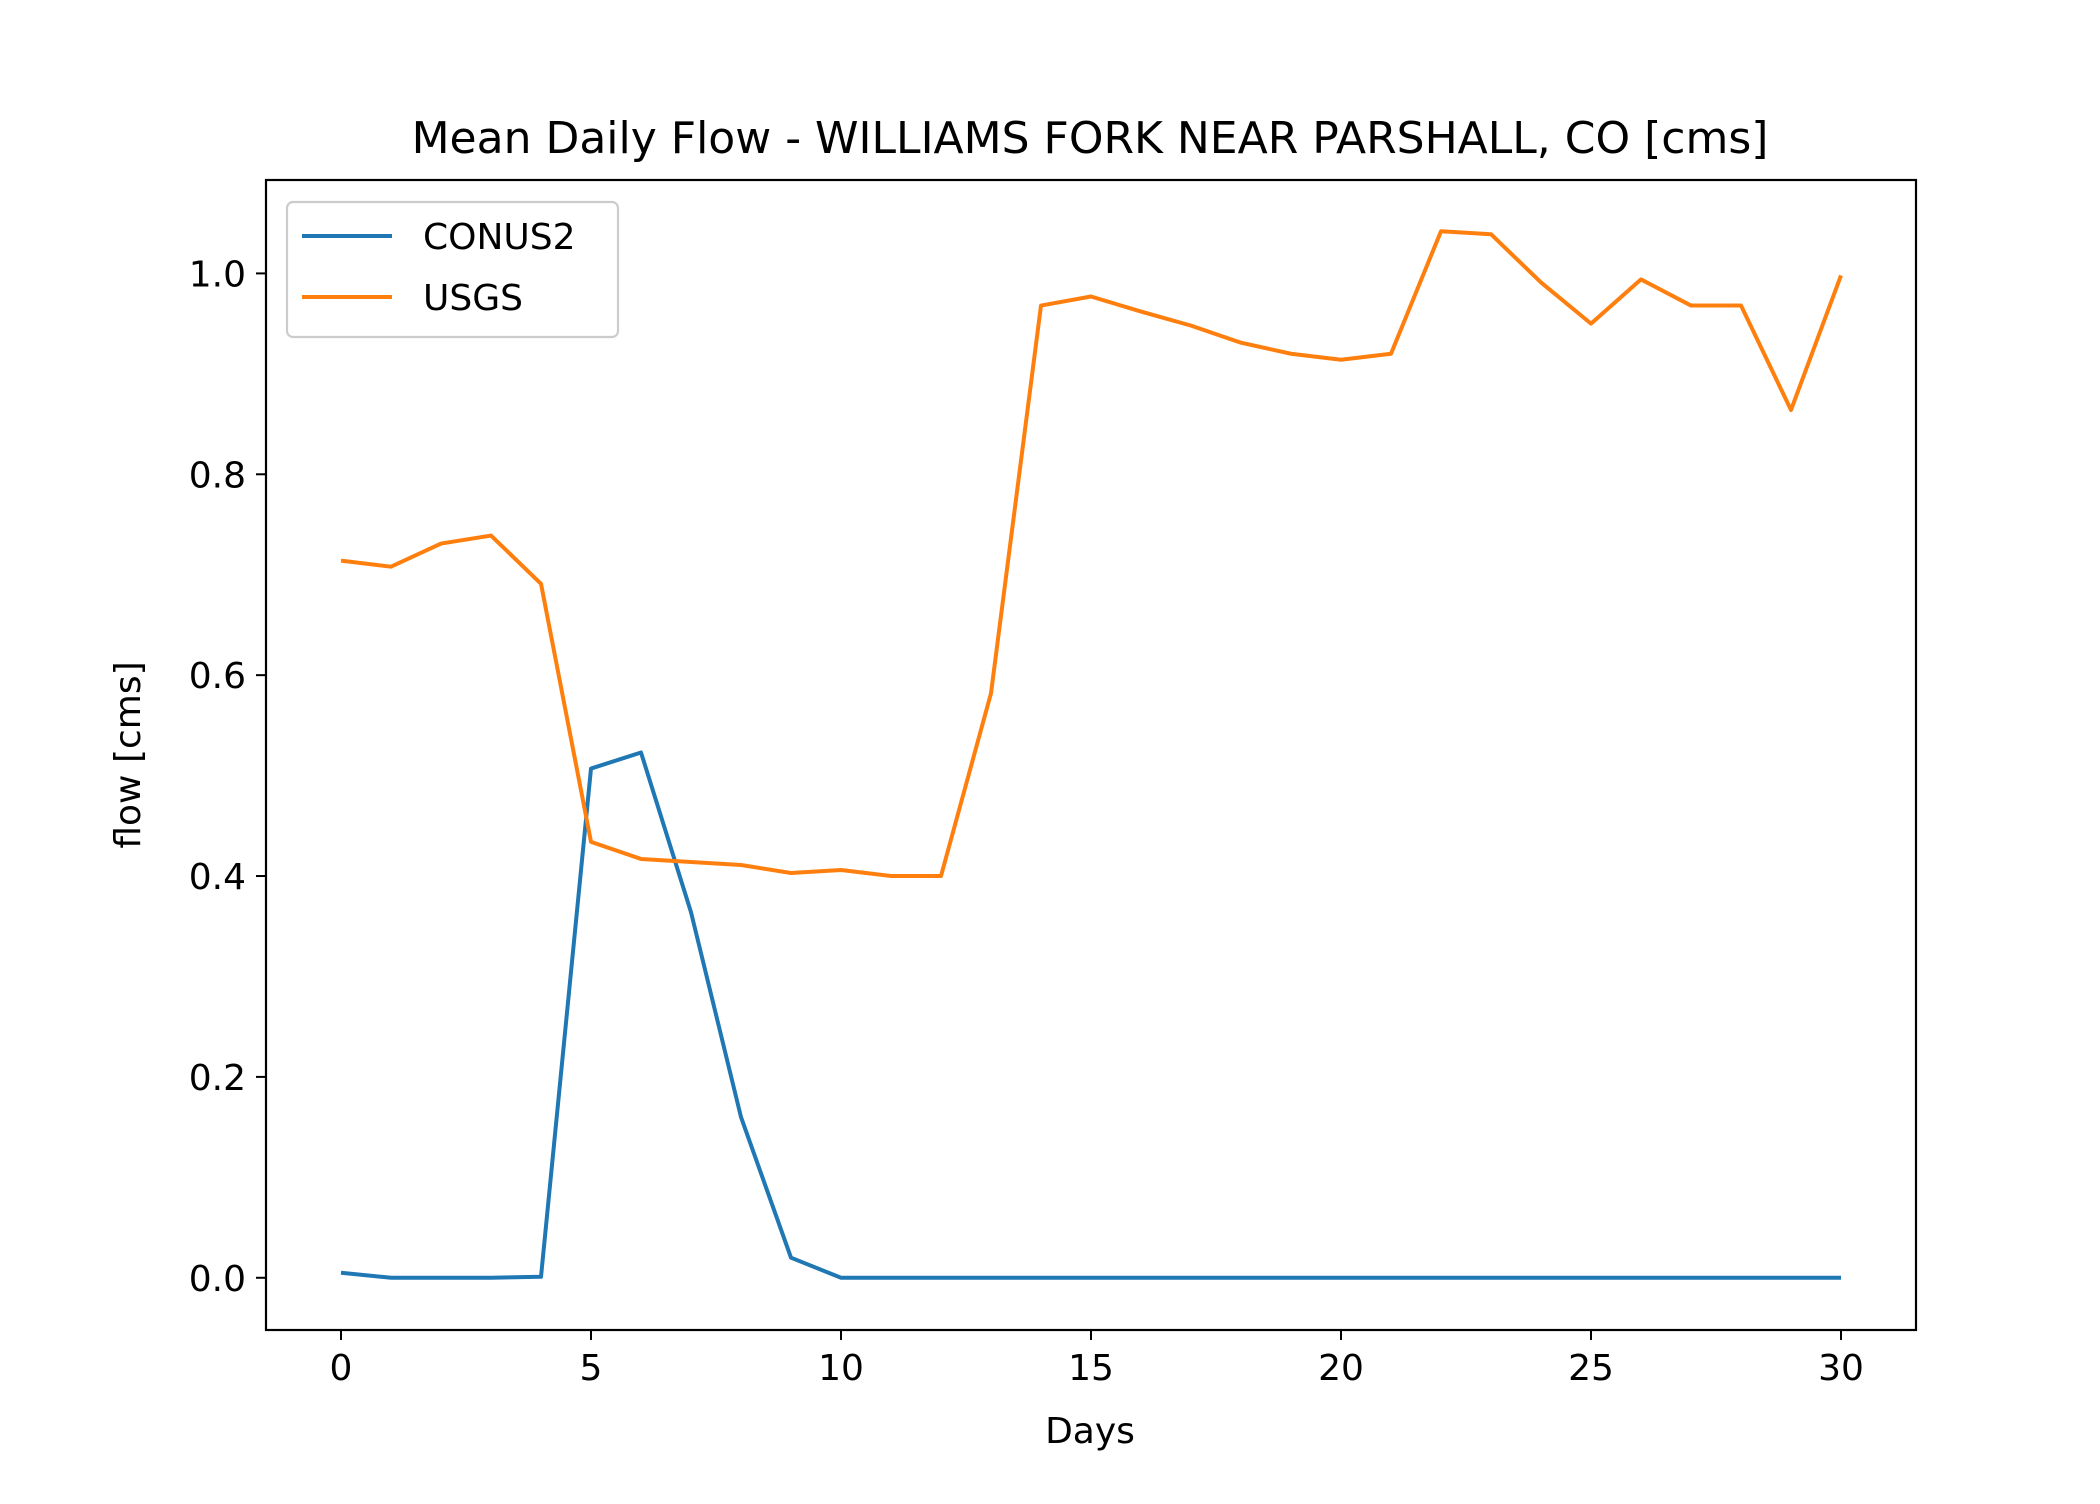 The width and height of the screenshot is (2100, 1504). What do you see at coordinates (1341, 1368) in the screenshot?
I see `x-tick-label: 20` at bounding box center [1341, 1368].